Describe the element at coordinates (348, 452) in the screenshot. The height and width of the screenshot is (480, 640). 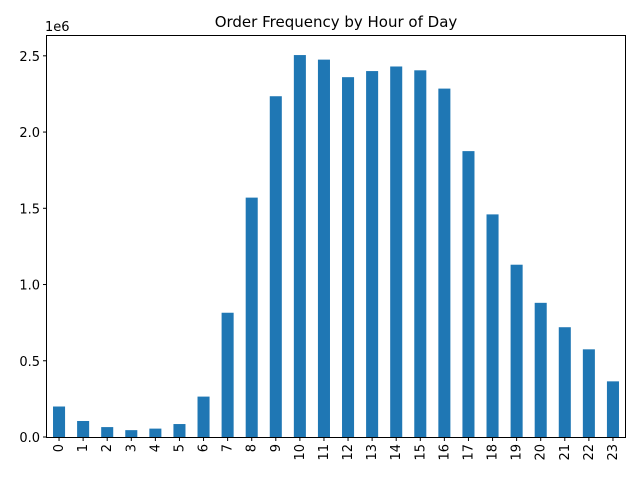
I see `x-tick-label: 12` at that location.